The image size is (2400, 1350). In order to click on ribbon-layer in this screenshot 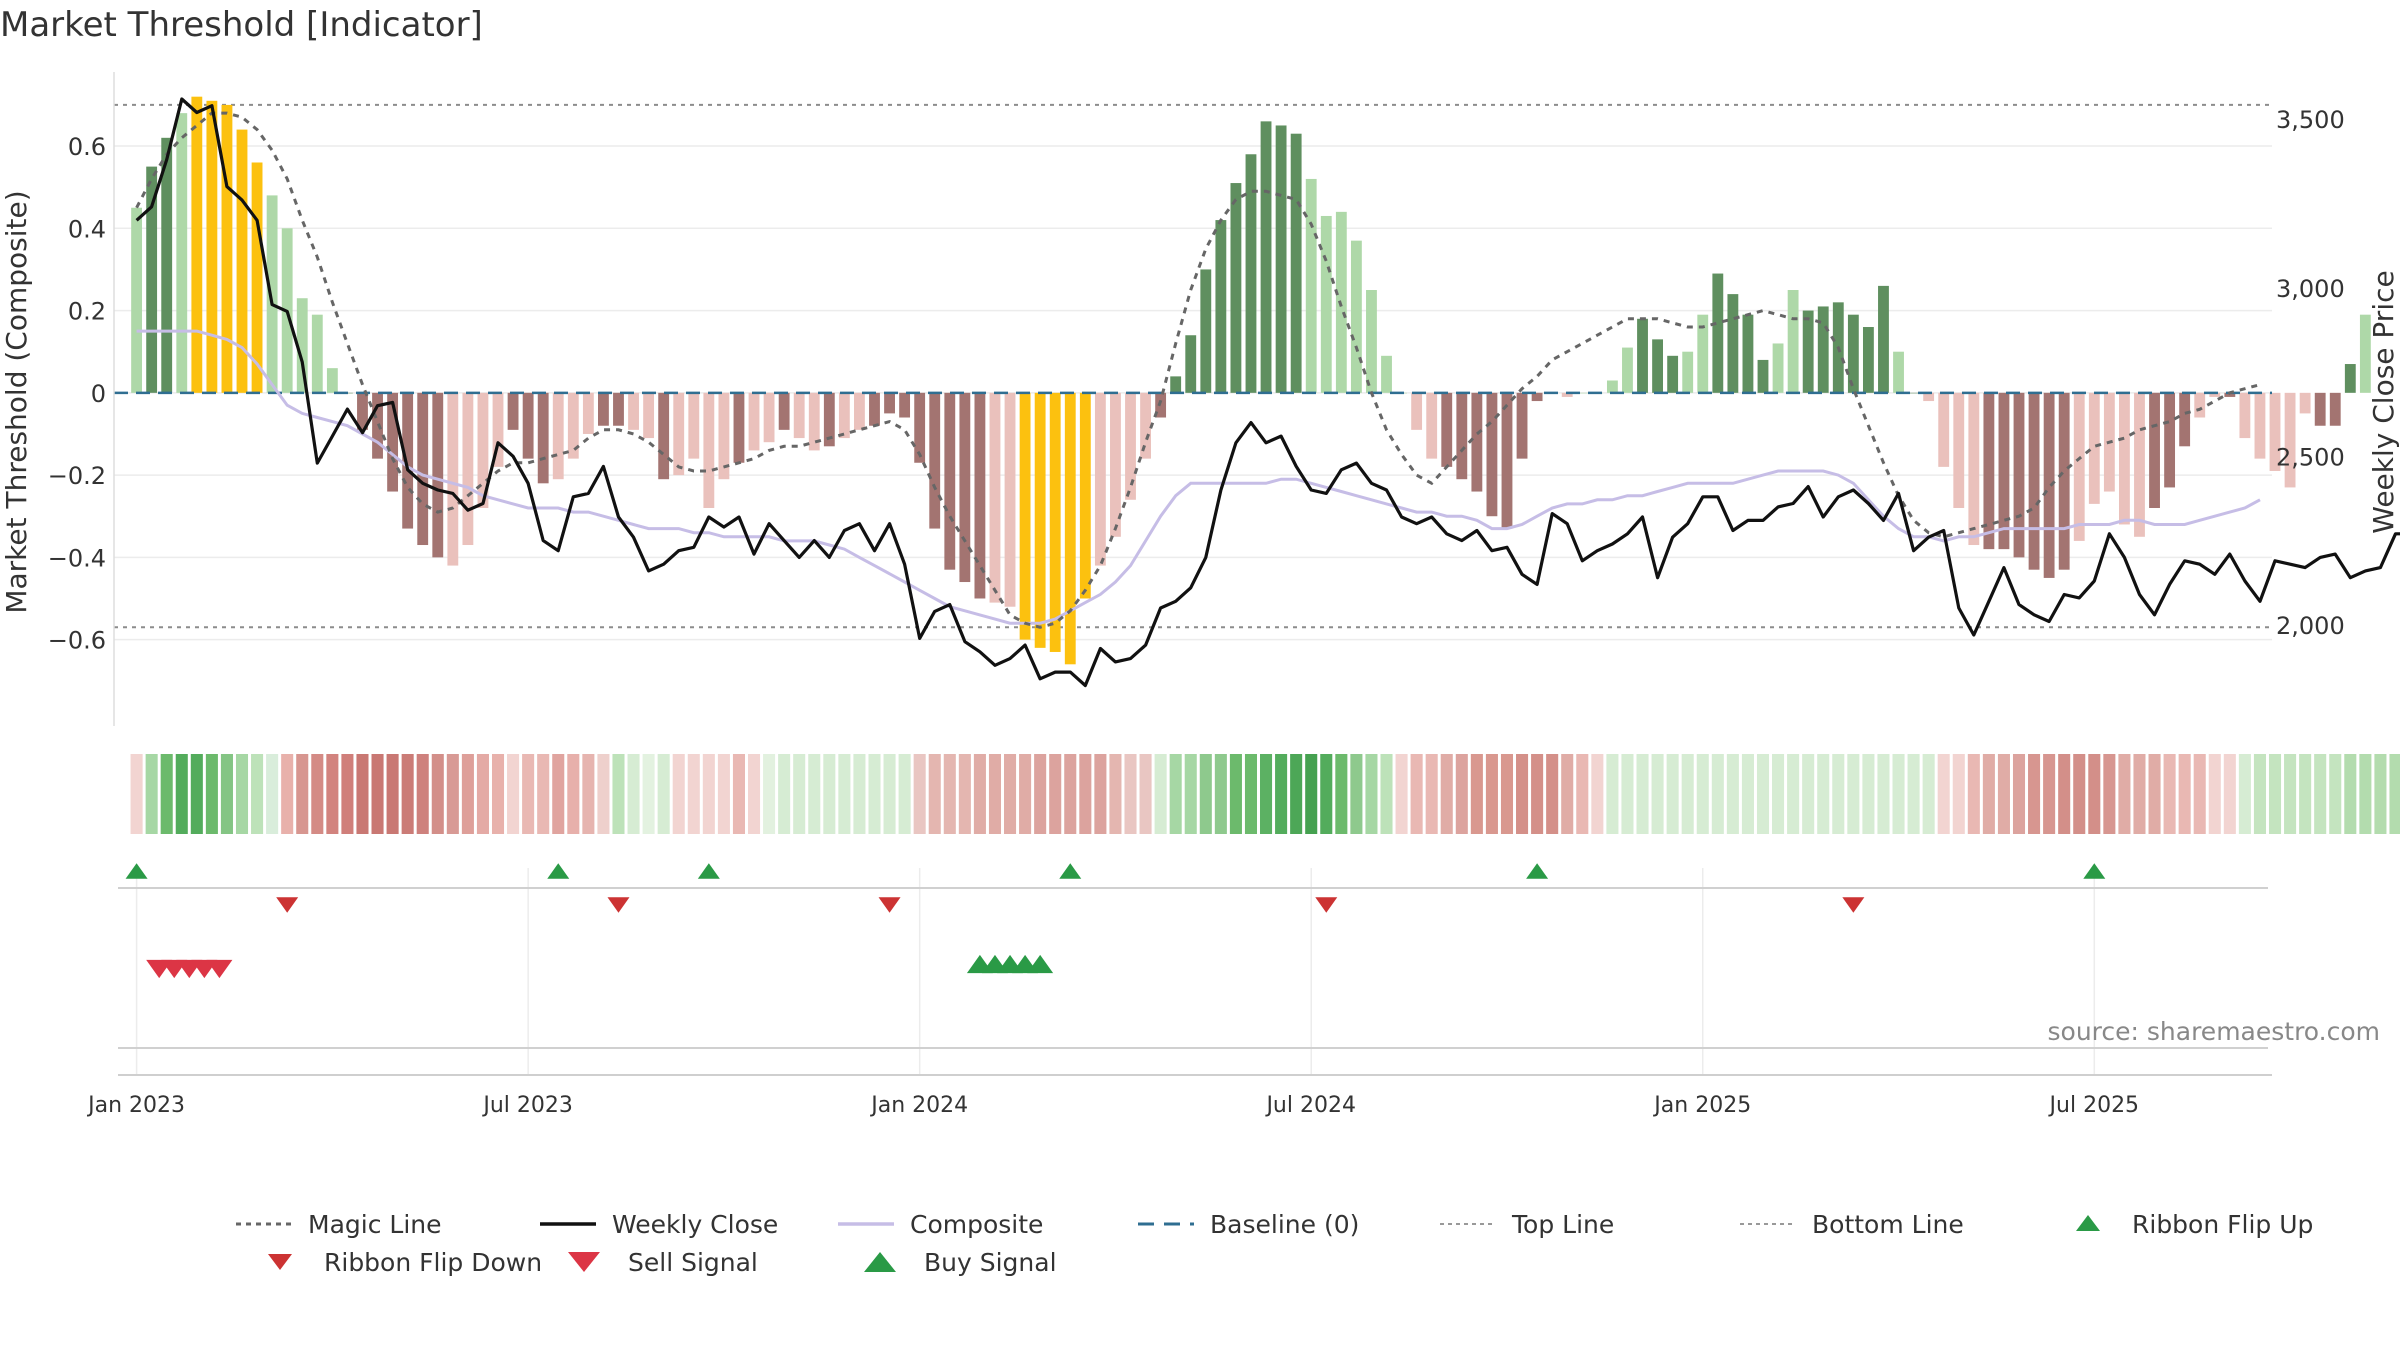, I will do `click(1265, 794)`.